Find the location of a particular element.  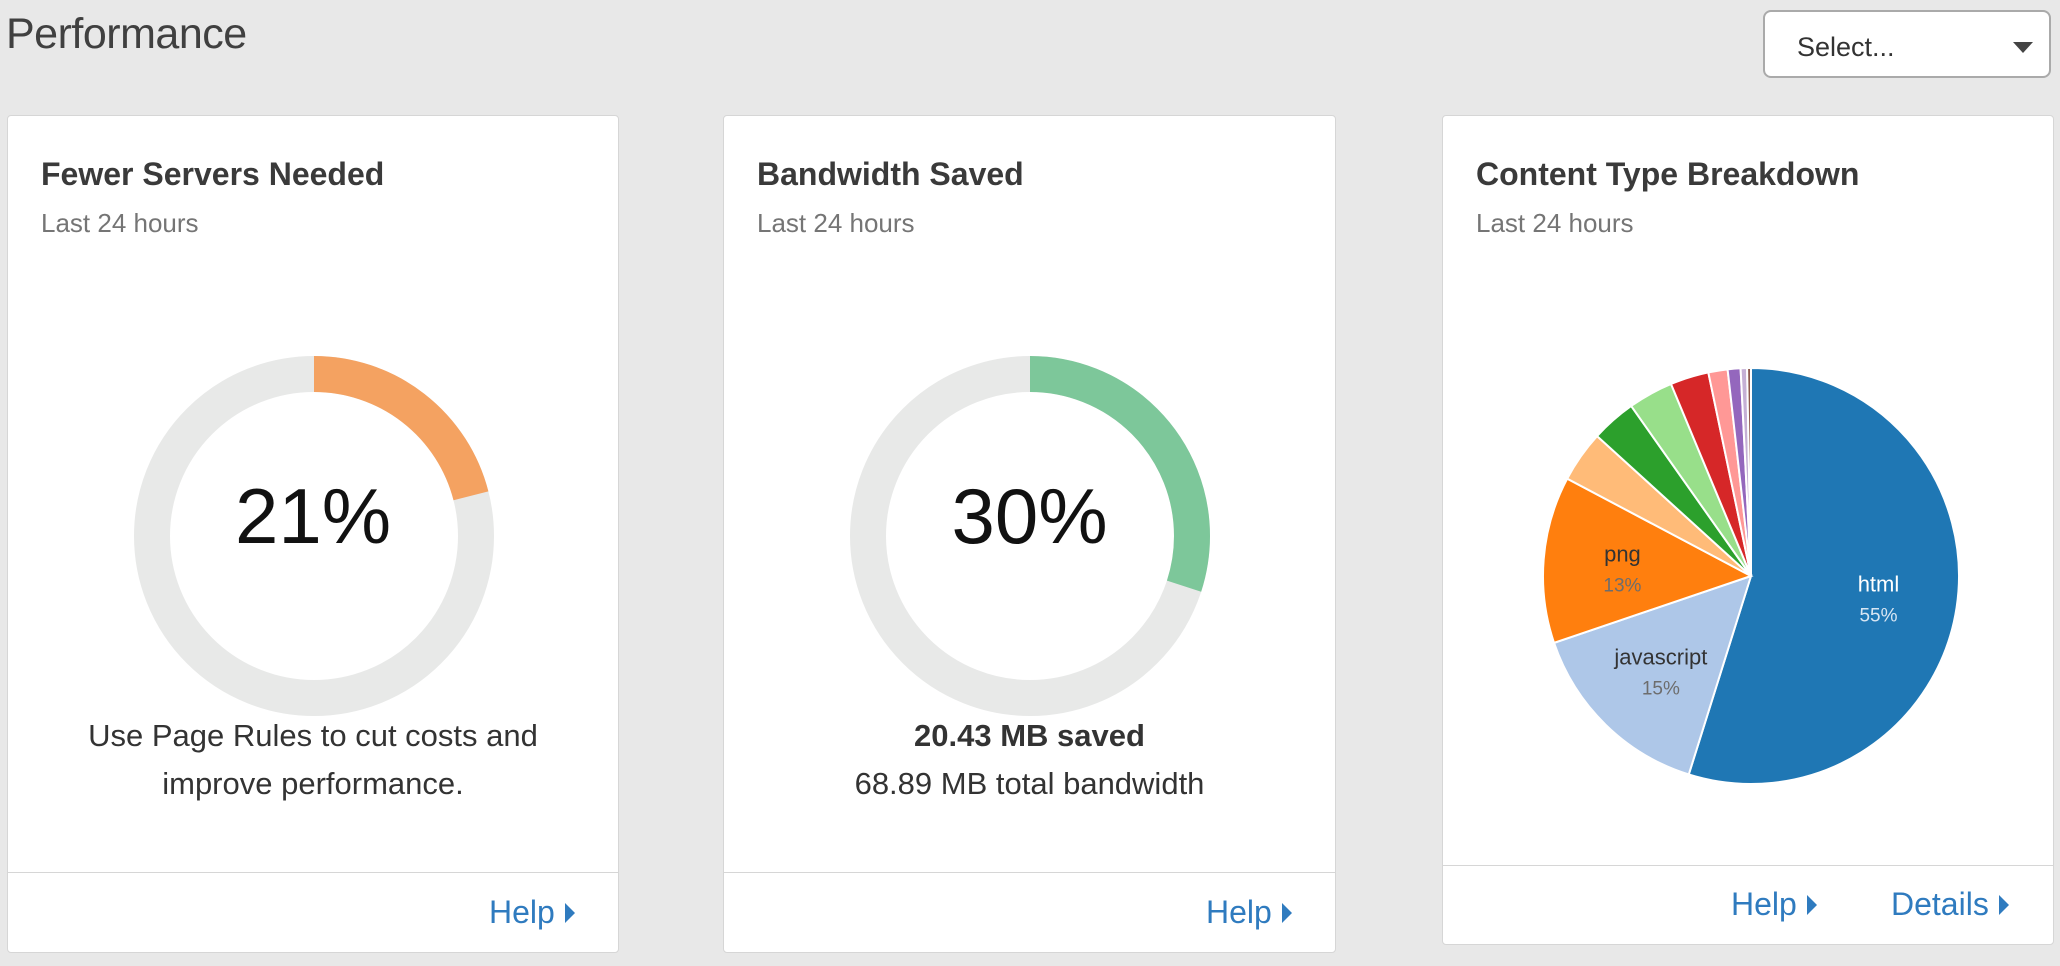

card-title: Content Type Breakdown is located at coordinates (1668, 174).